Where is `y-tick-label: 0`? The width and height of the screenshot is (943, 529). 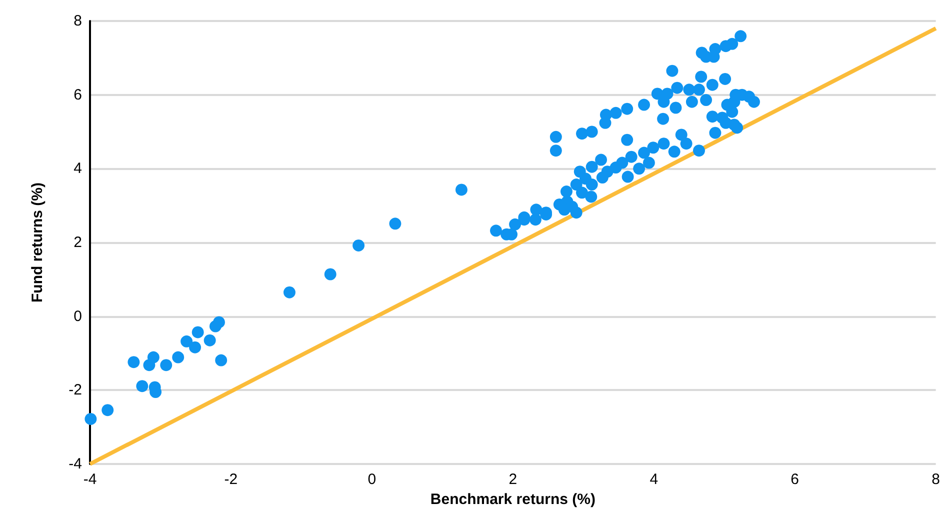
y-tick-label: 0 is located at coordinates (78, 316).